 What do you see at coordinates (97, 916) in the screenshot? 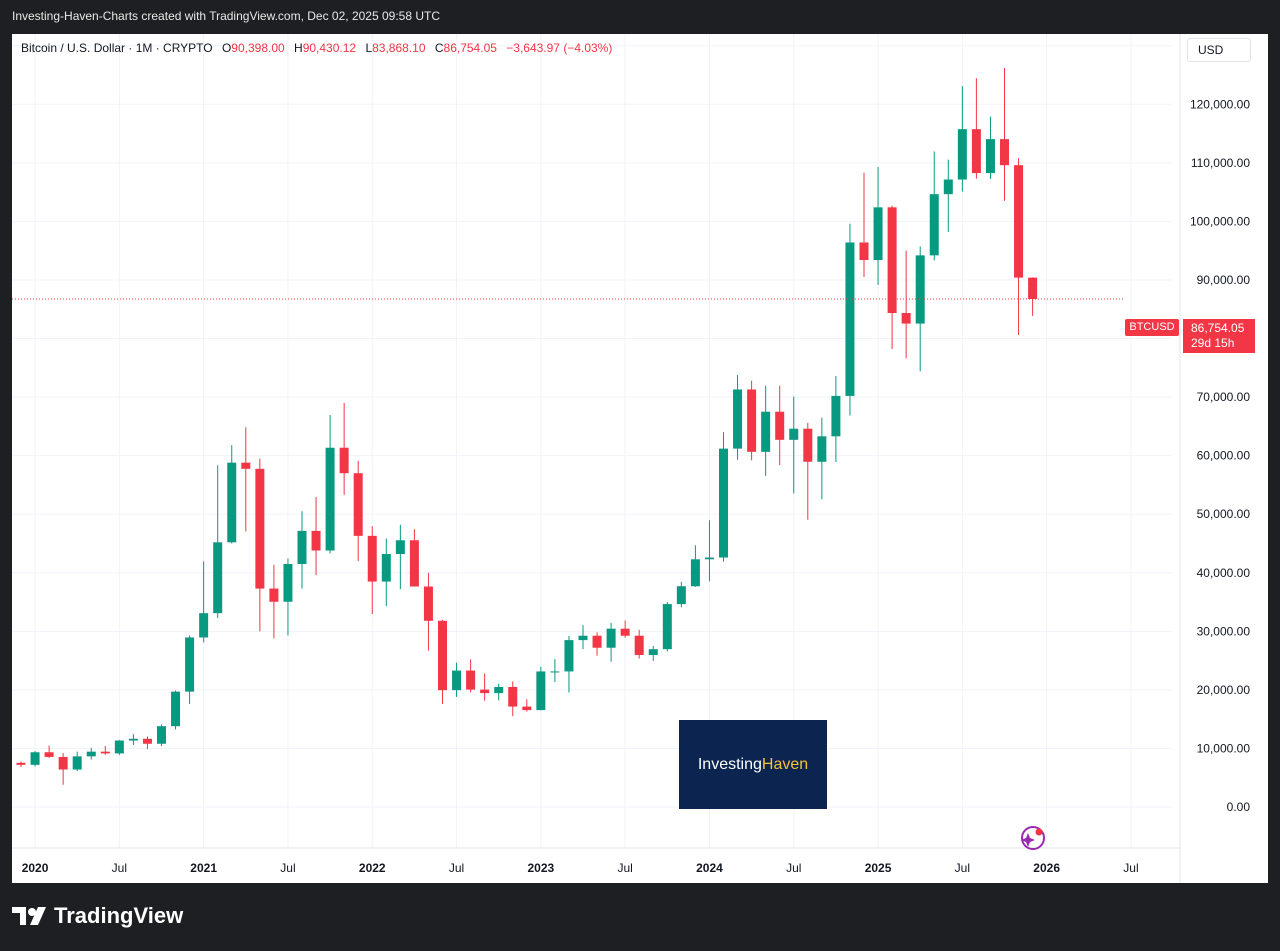
I see `tradingview-footer-logo: TradingView` at bounding box center [97, 916].